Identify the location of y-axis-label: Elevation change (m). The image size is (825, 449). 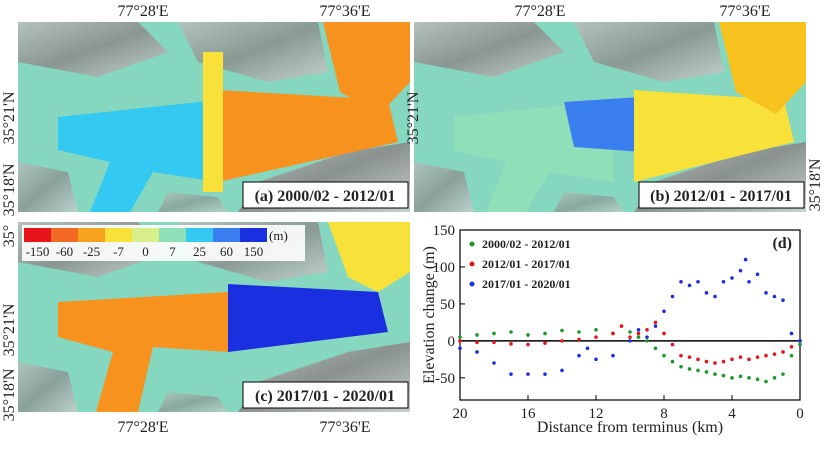
(429, 315).